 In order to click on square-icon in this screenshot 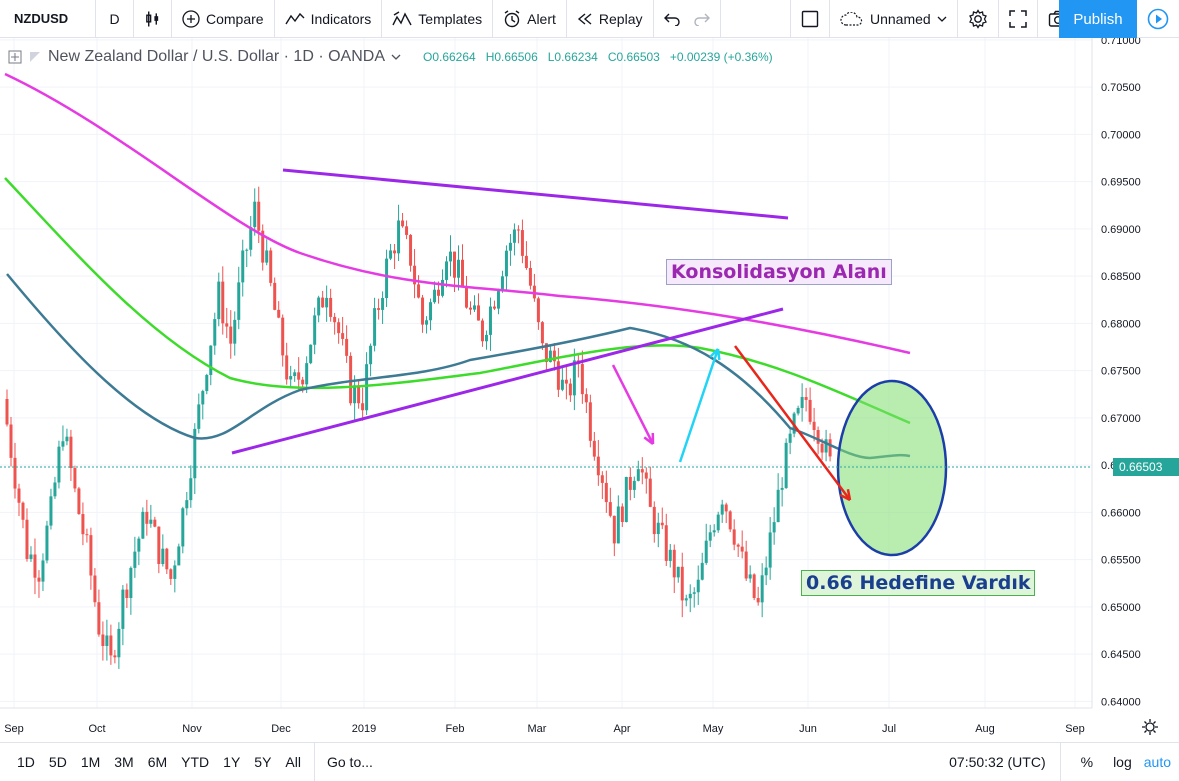, I will do `click(810, 19)`.